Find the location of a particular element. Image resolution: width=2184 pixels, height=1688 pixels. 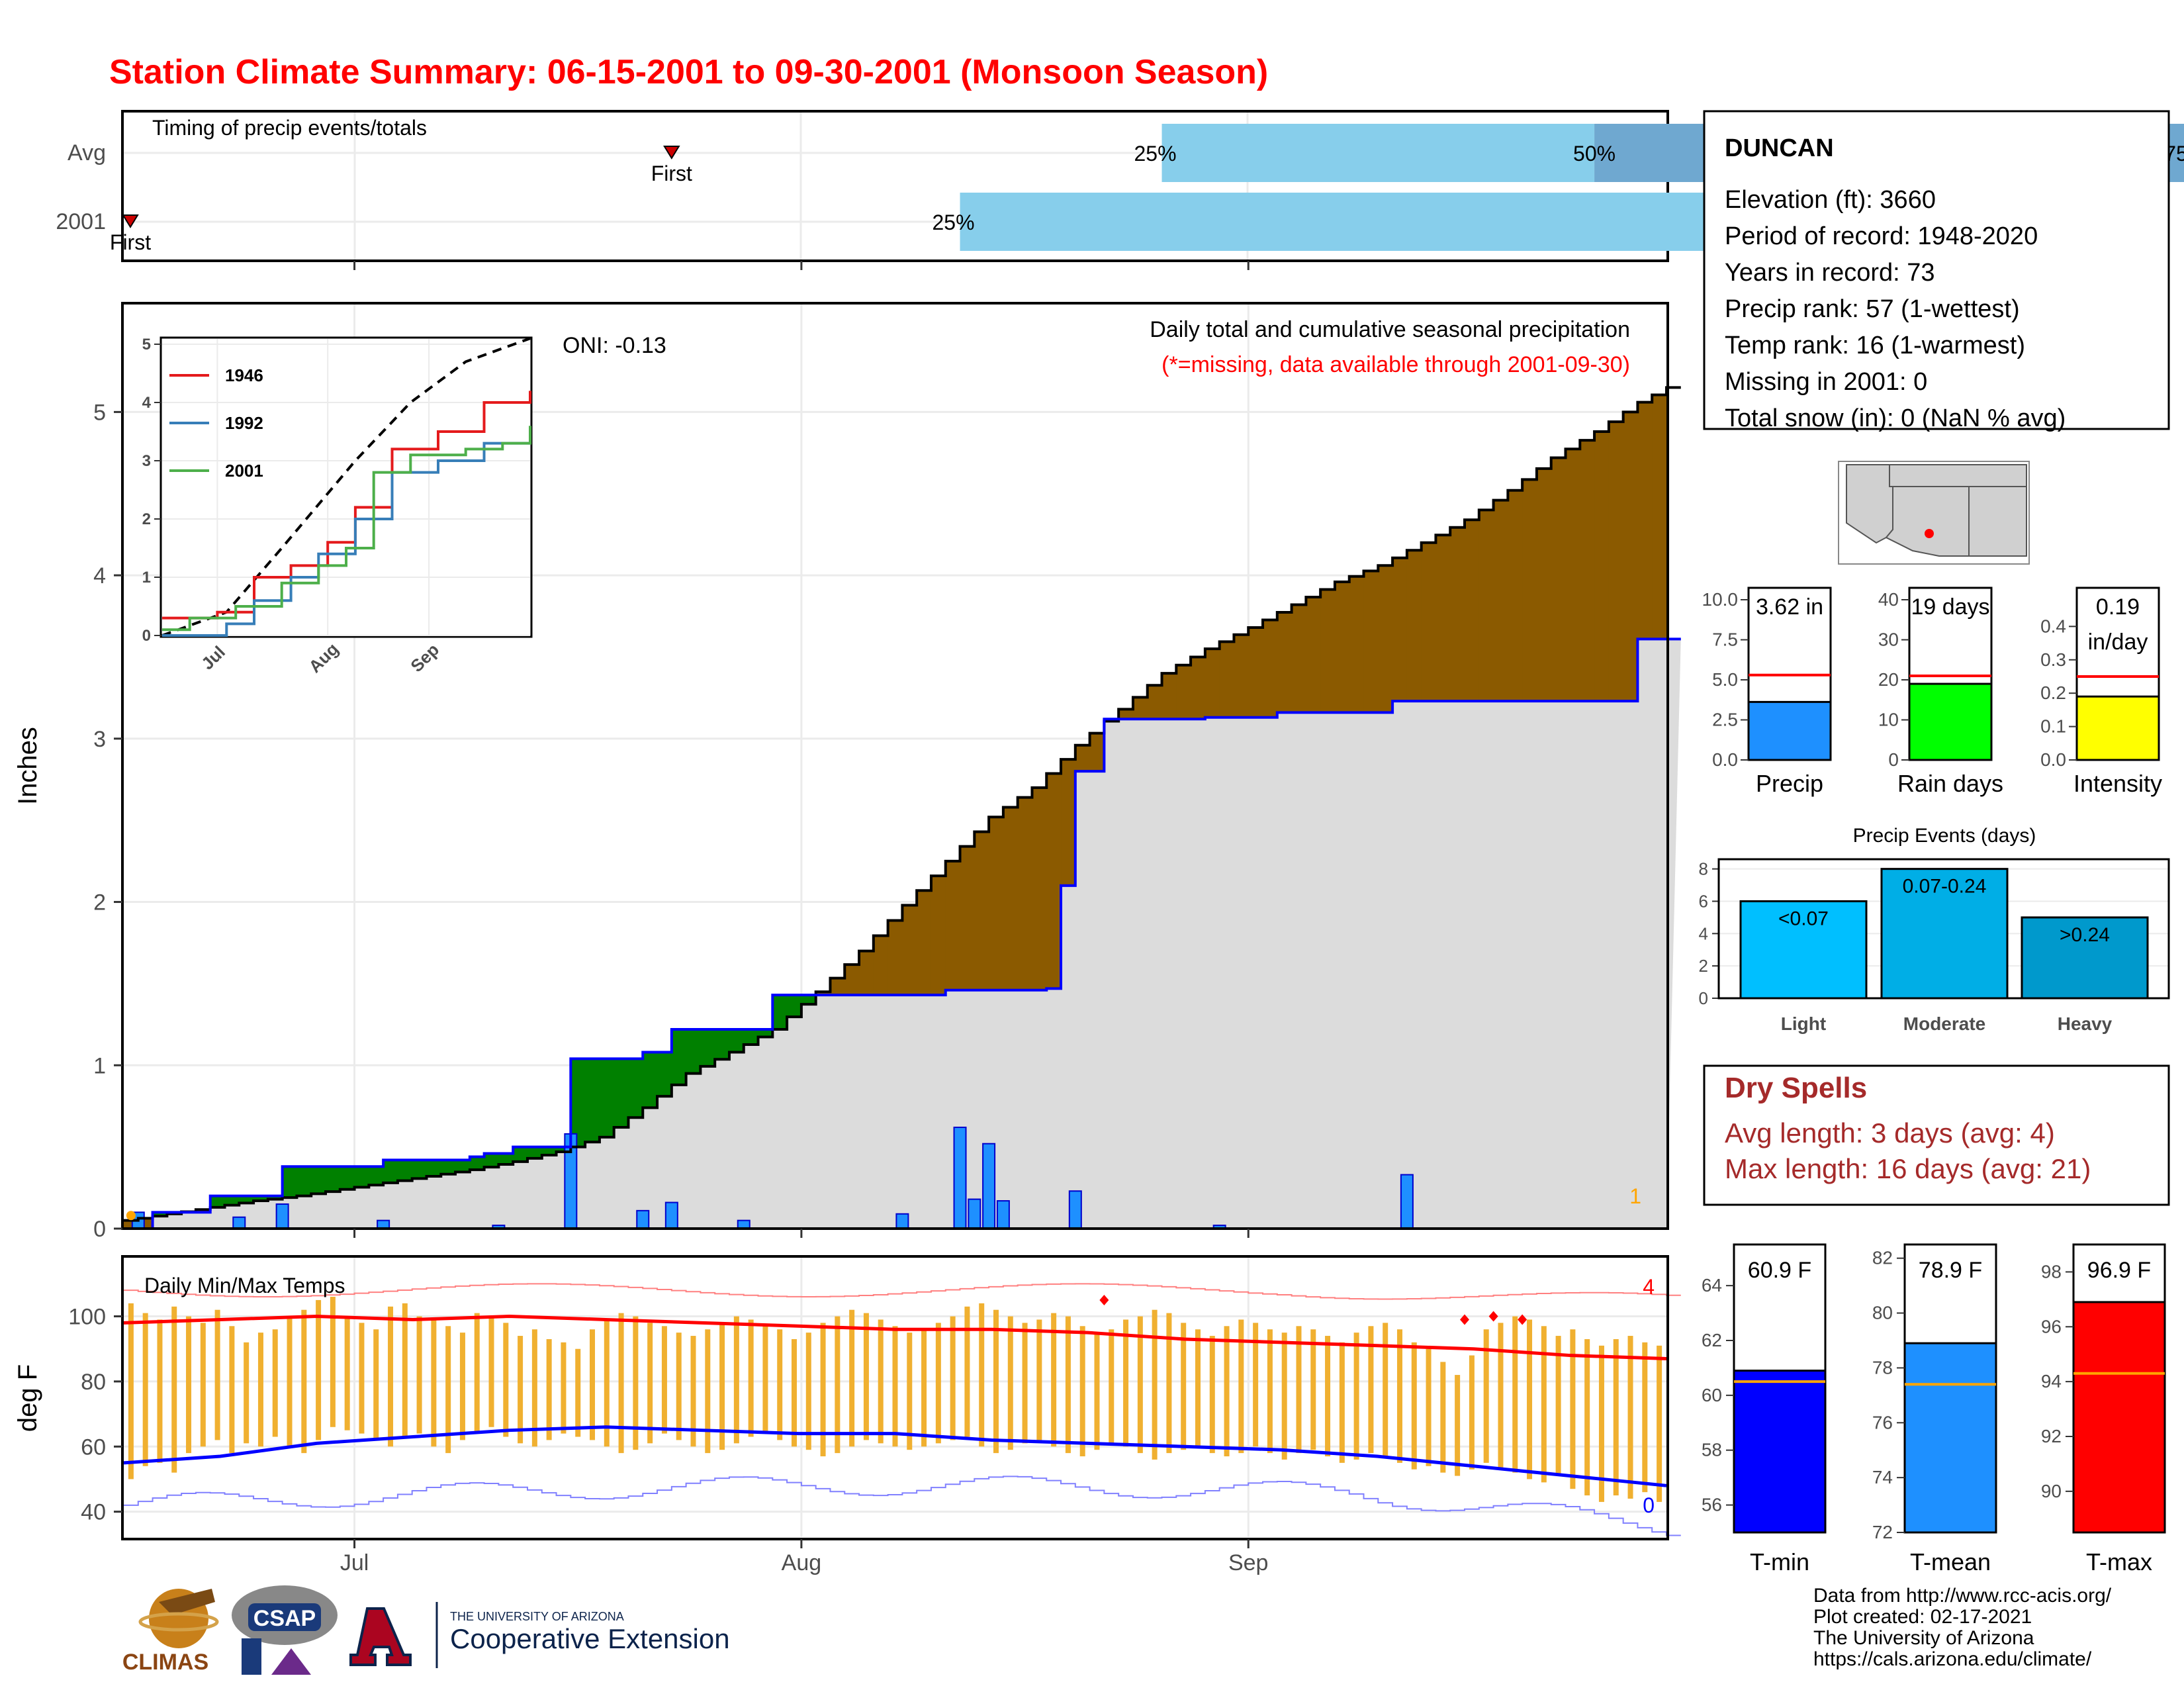

inset-ytick: 1 is located at coordinates (146, 577).